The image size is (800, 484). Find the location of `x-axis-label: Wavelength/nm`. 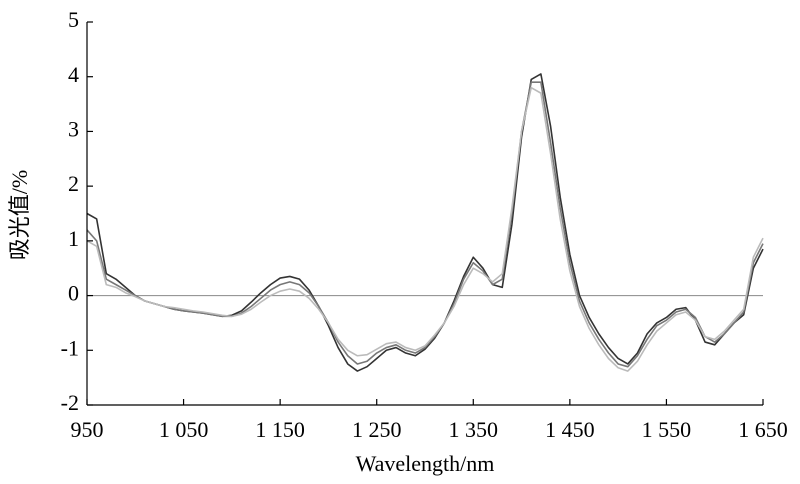

x-axis-label: Wavelength/nm is located at coordinates (425, 463).